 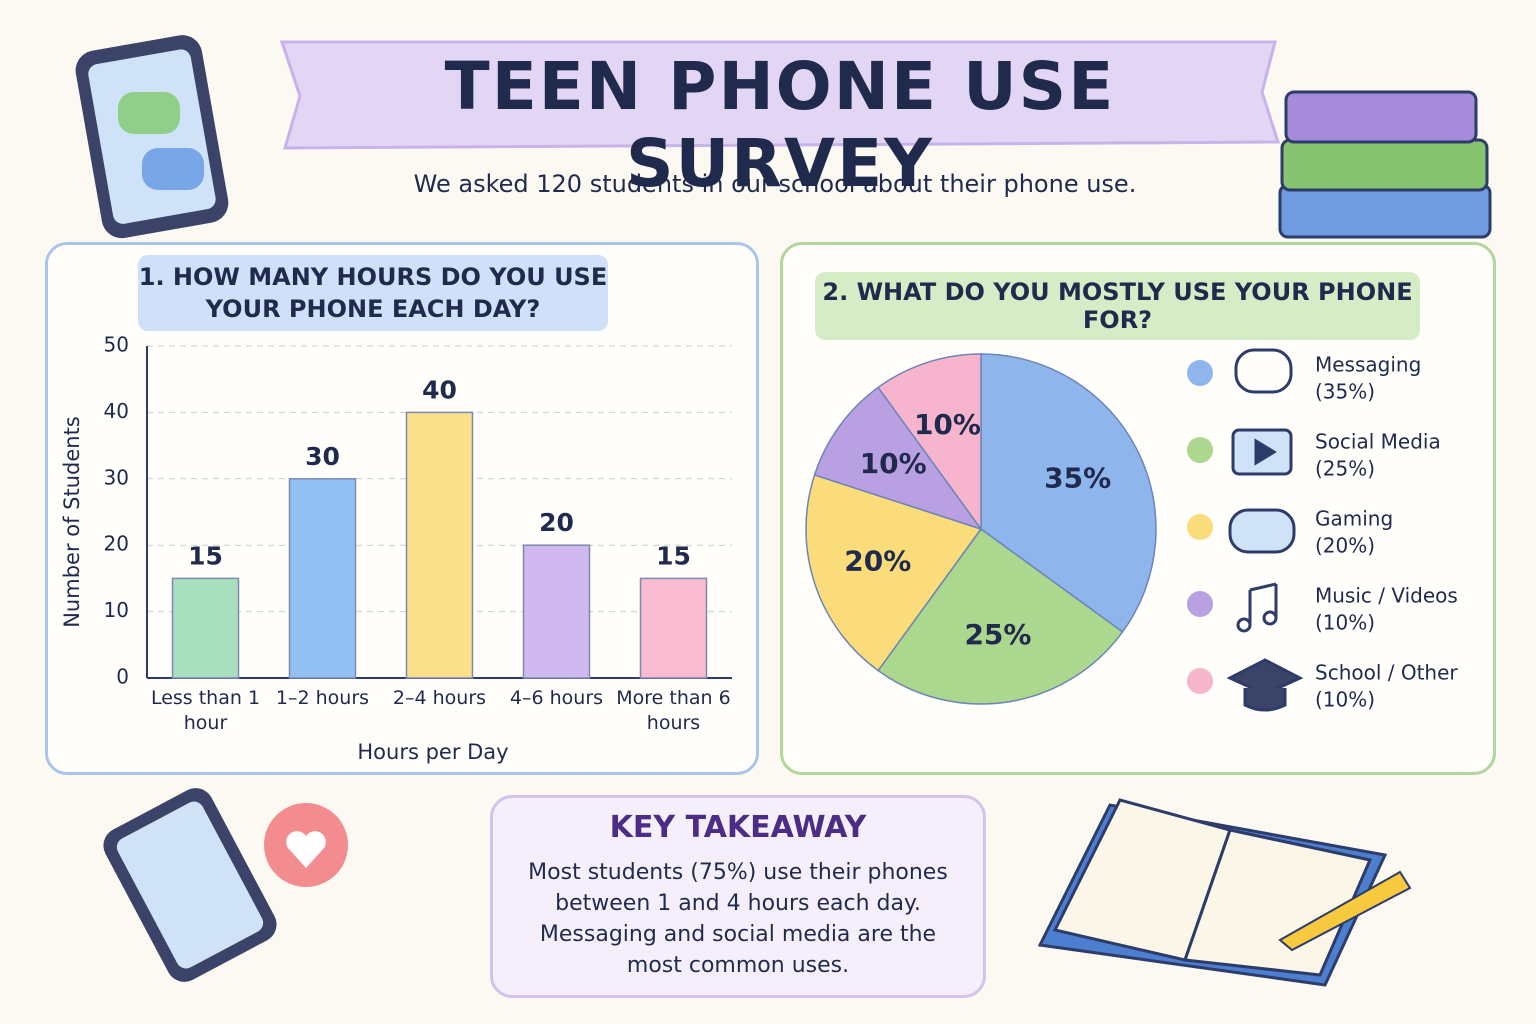 What do you see at coordinates (72, 522) in the screenshot?
I see `y-axis-title: Number of Students` at bounding box center [72, 522].